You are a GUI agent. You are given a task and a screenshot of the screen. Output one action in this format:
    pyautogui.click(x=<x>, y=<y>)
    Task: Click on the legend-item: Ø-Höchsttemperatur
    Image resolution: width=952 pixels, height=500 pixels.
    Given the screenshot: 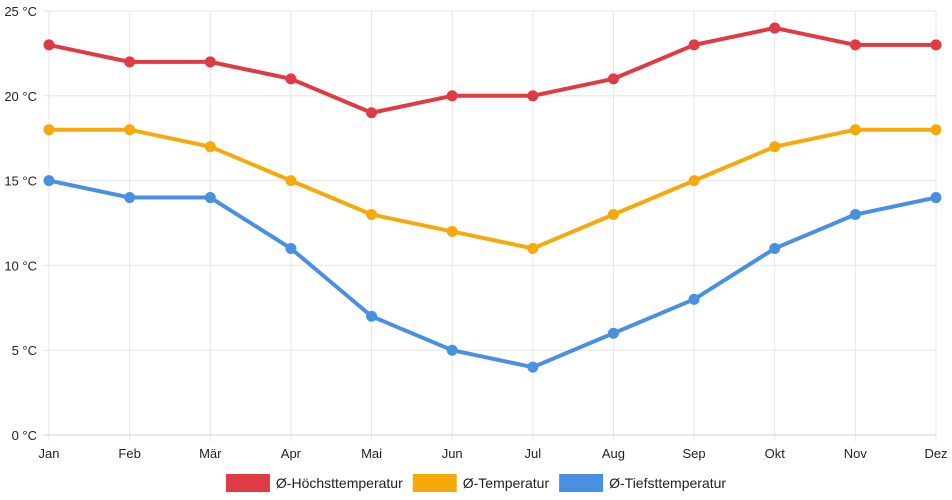 What is the action you would take?
    pyautogui.click(x=314, y=483)
    